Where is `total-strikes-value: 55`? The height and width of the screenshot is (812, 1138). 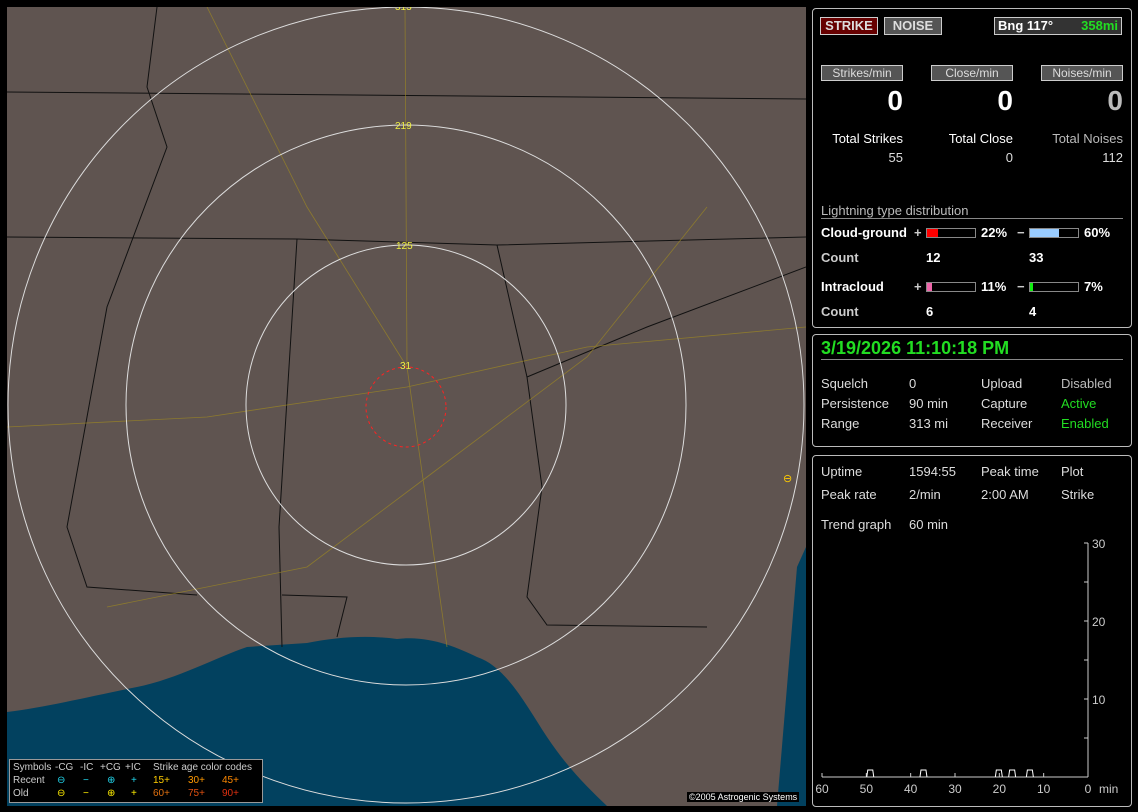
total-strikes-value: 55 is located at coordinates (895, 157).